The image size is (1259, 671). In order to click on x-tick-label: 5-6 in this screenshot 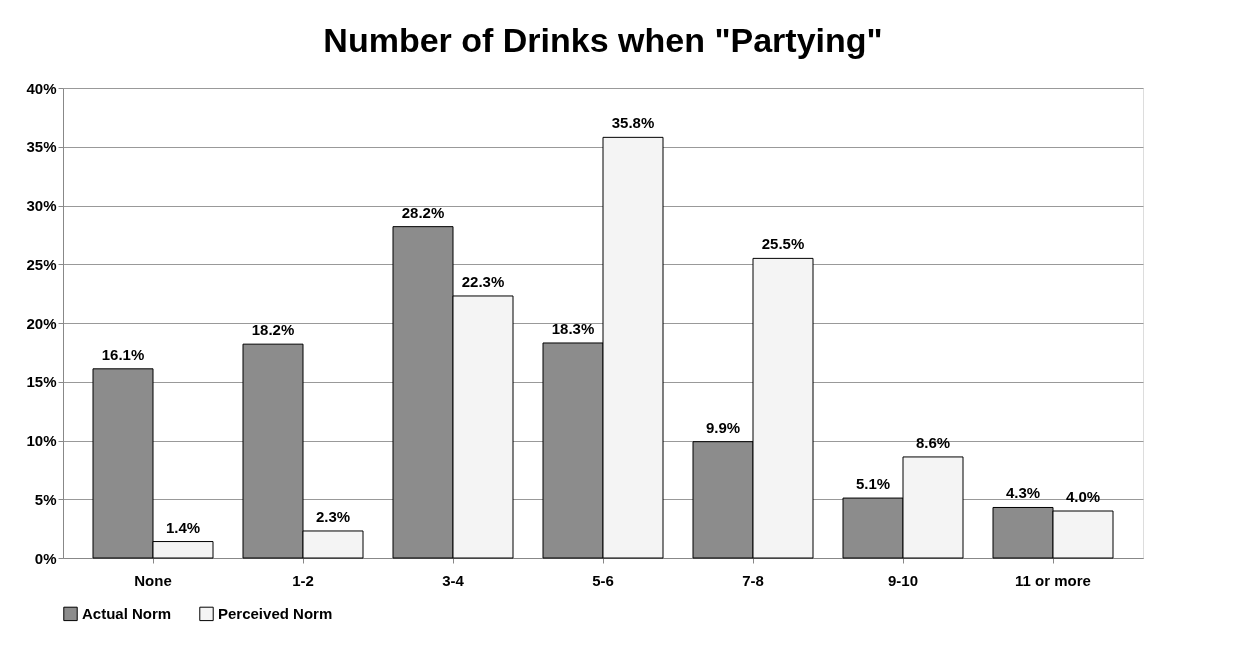, I will do `click(603, 580)`.